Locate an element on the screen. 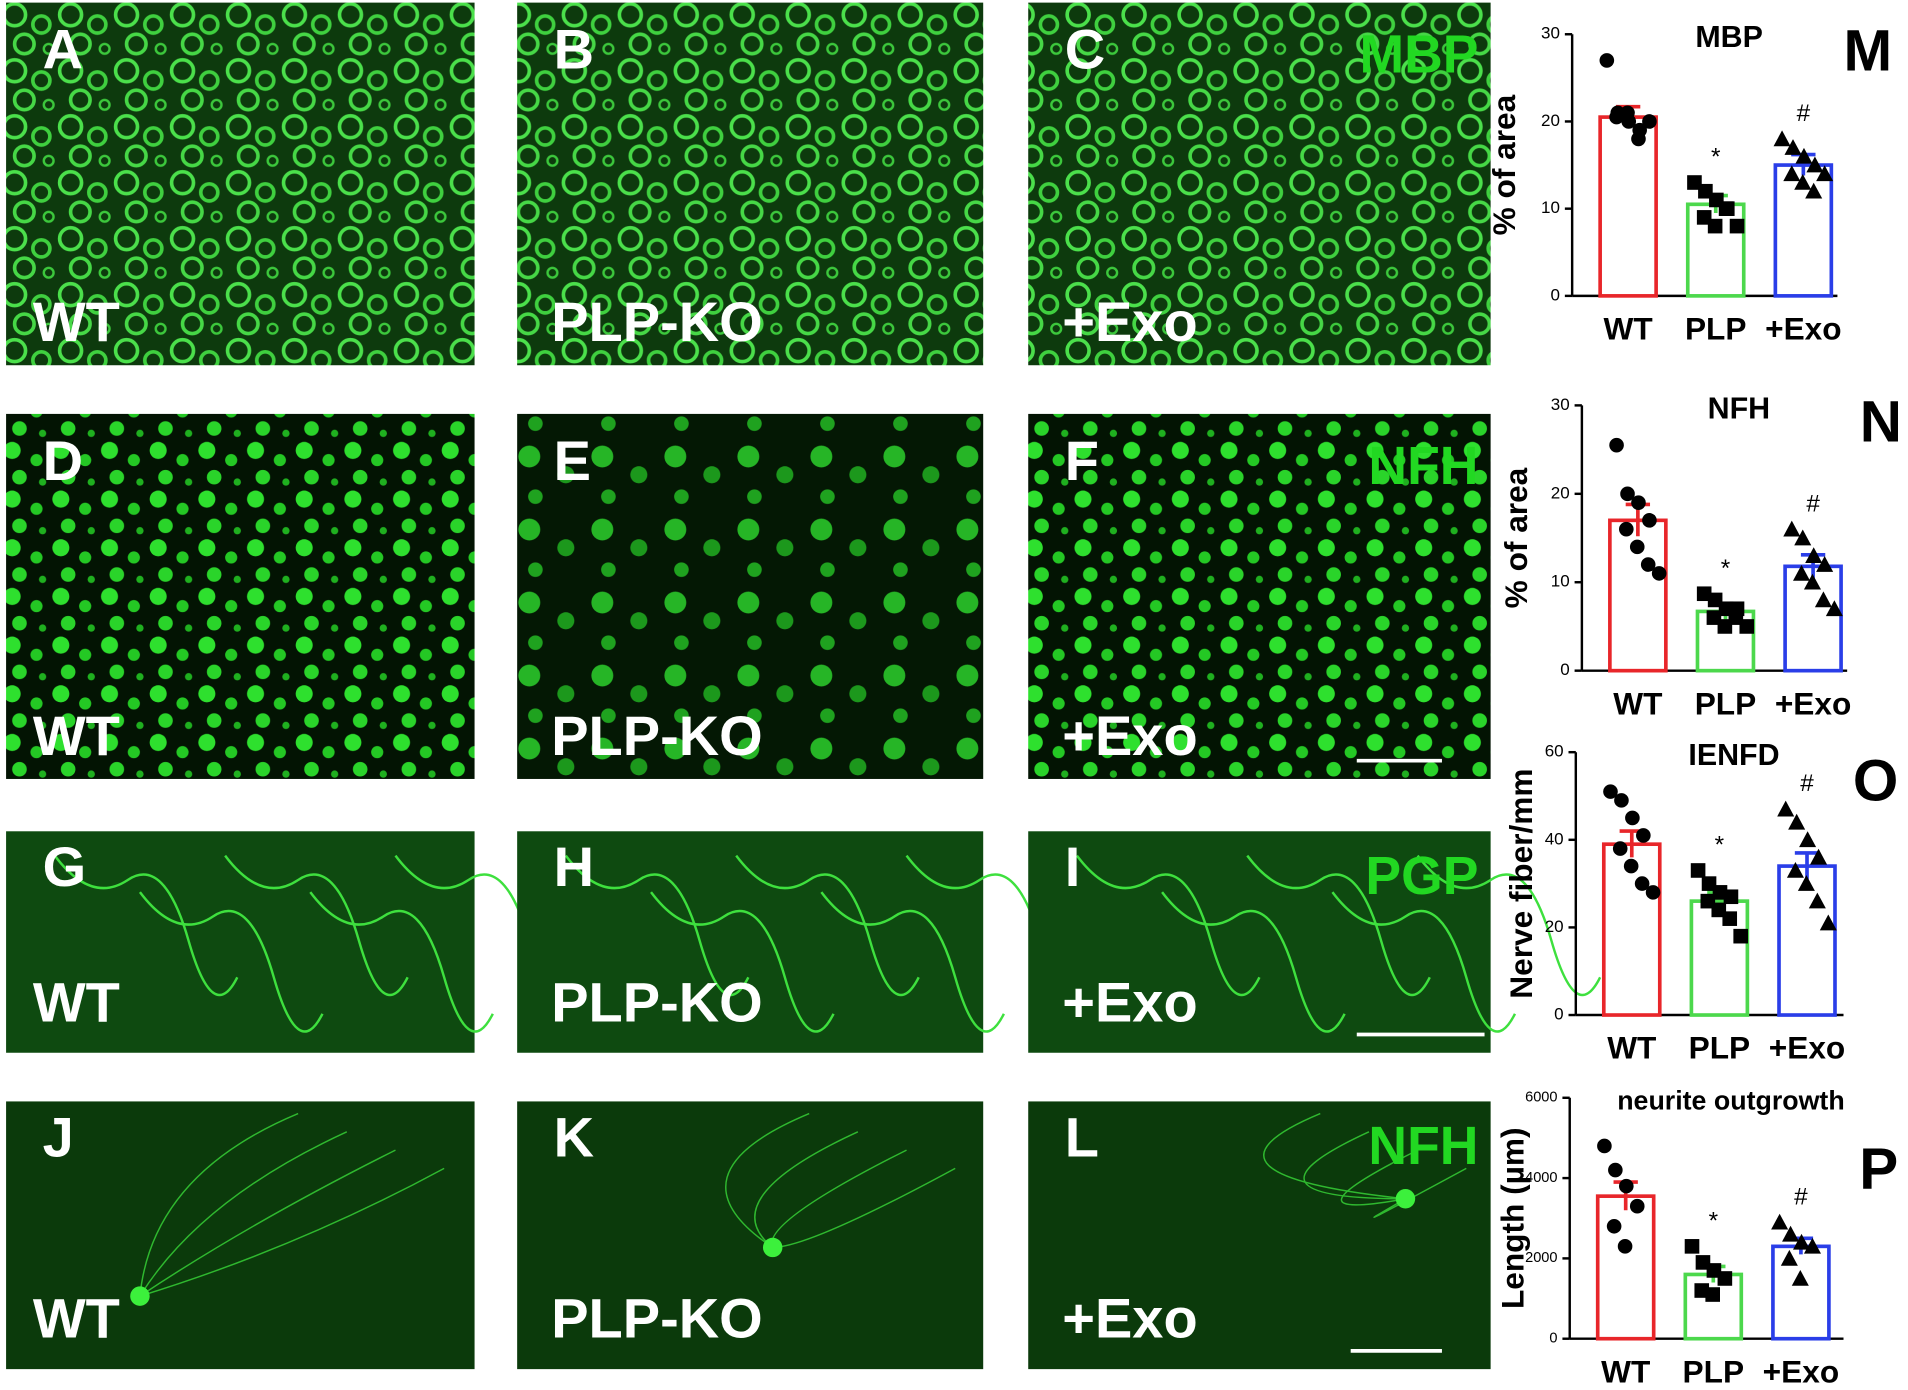 This screenshot has height=1390, width=1908. micrograph: C +Exo MBP is located at coordinates (1259, 184).